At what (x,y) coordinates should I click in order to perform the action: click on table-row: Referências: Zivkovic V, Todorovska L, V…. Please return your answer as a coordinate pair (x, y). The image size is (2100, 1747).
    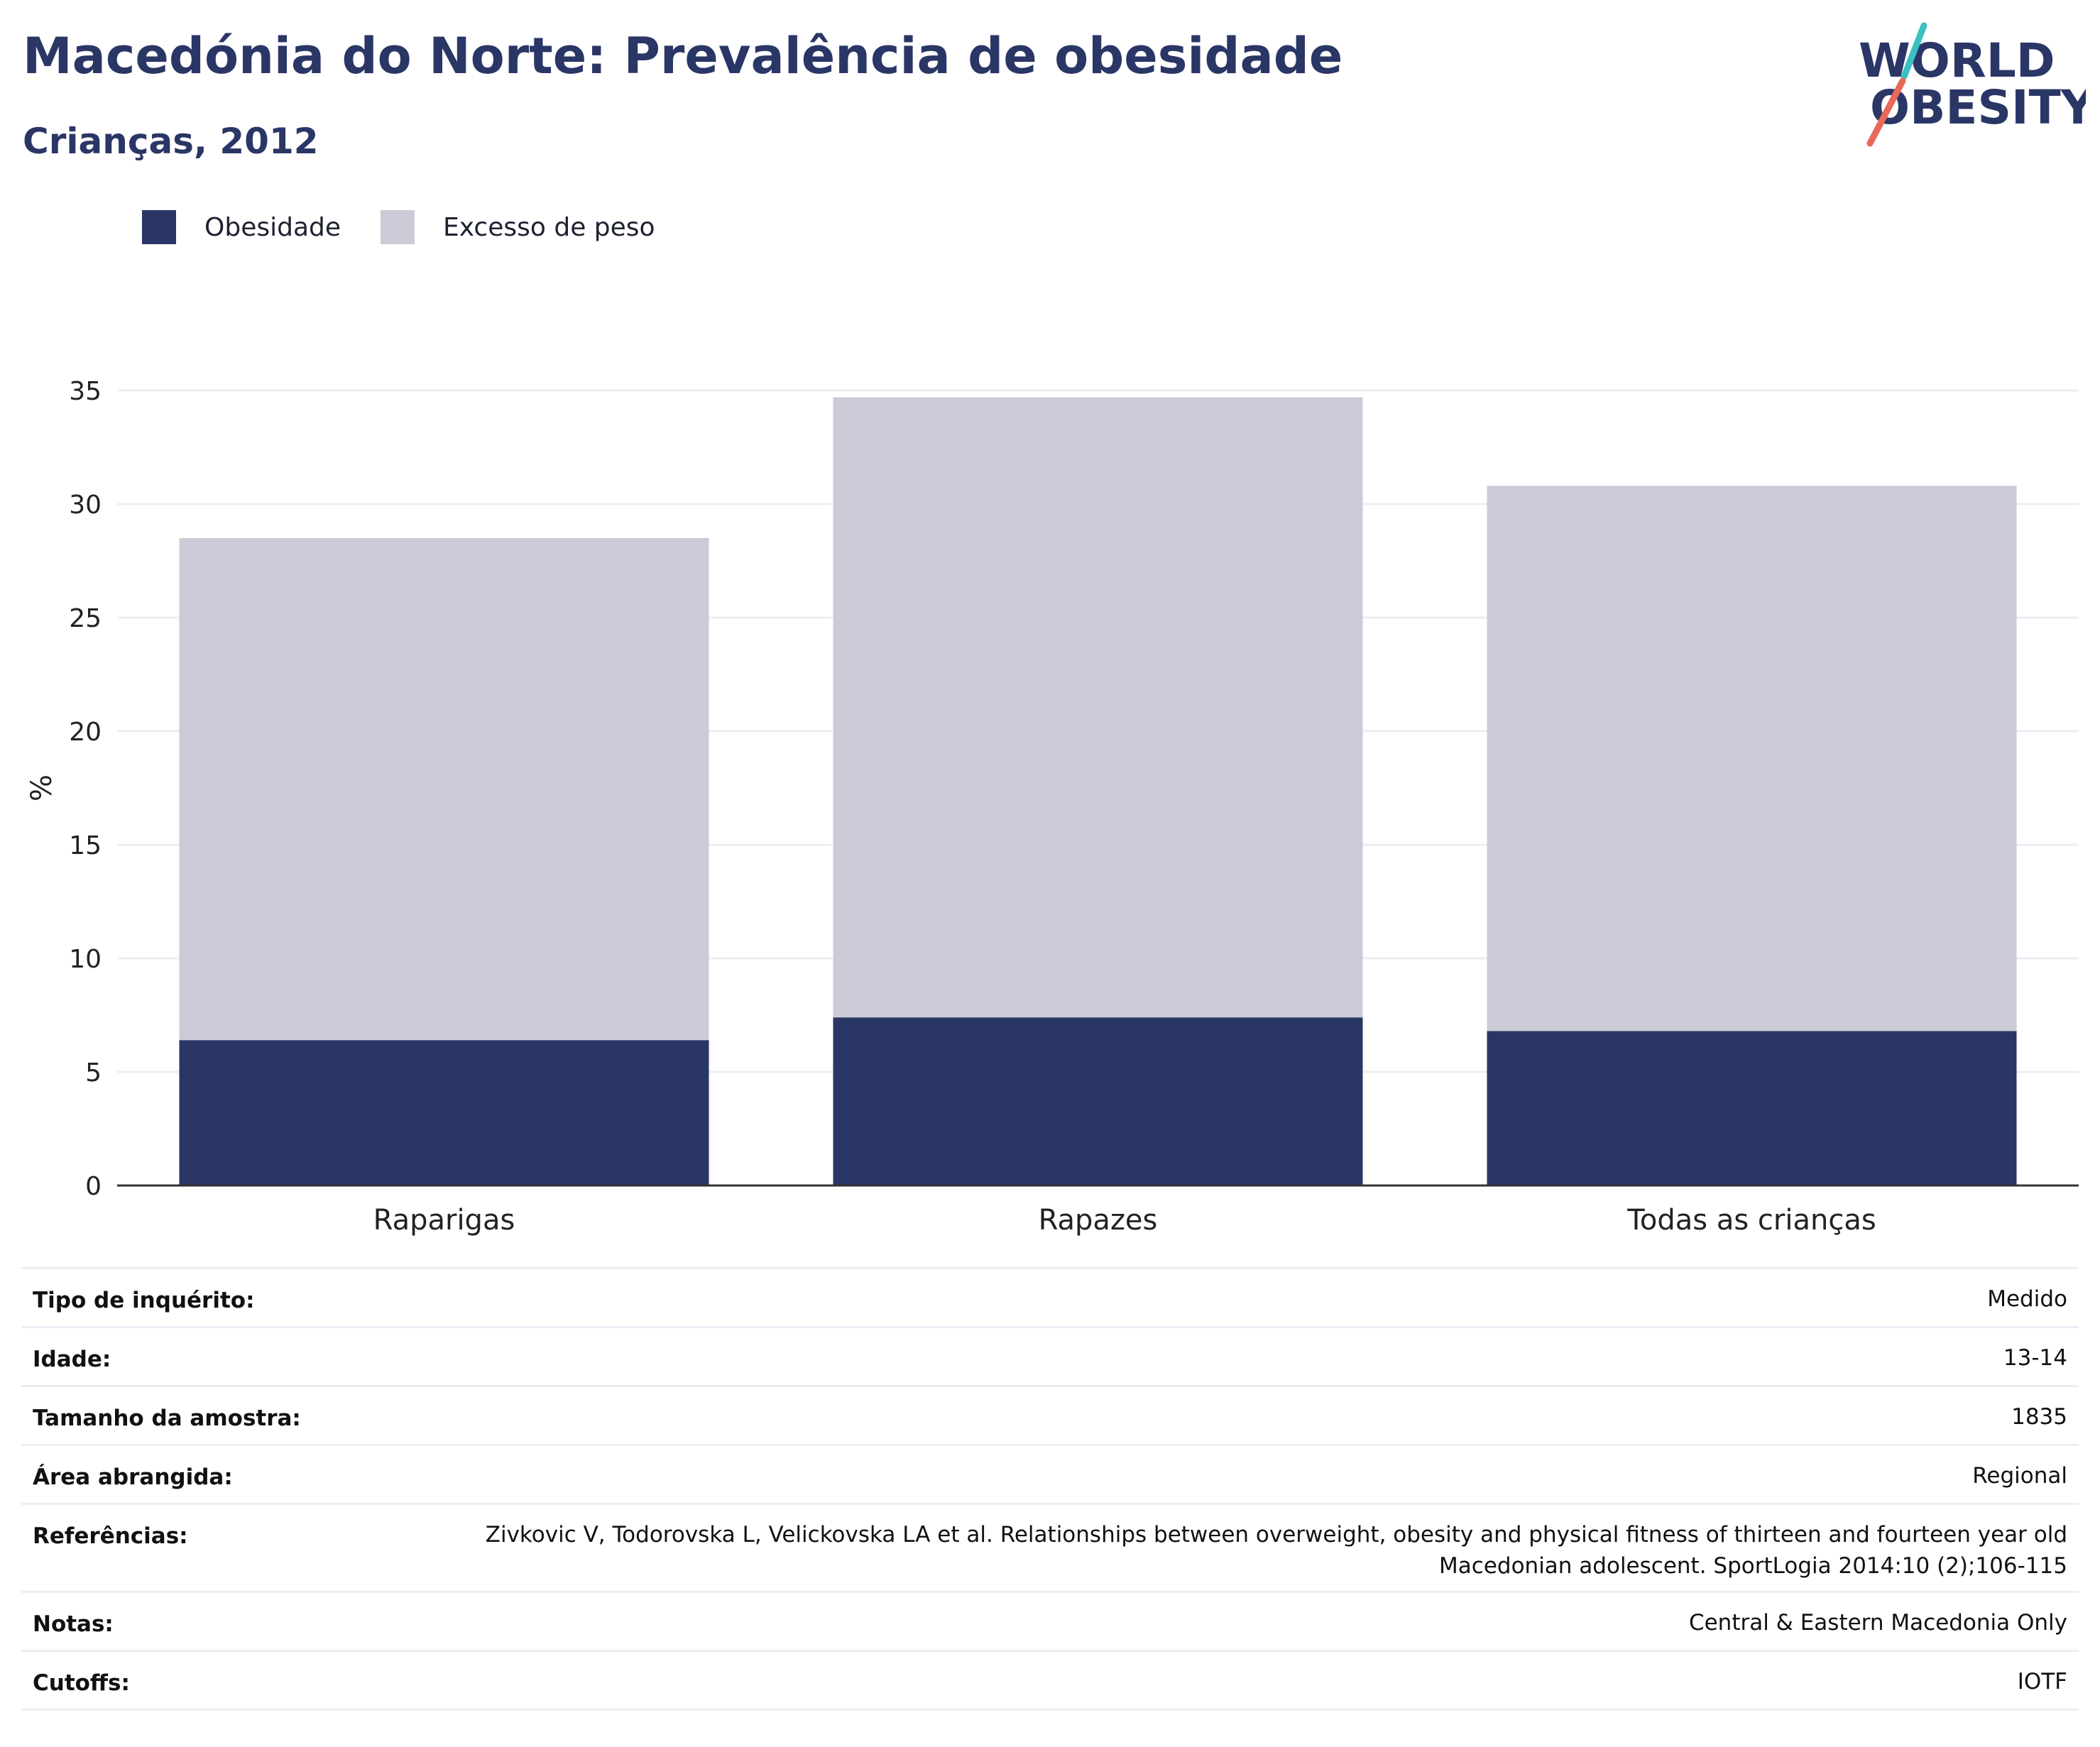
    Looking at the image, I should click on (1050, 1549).